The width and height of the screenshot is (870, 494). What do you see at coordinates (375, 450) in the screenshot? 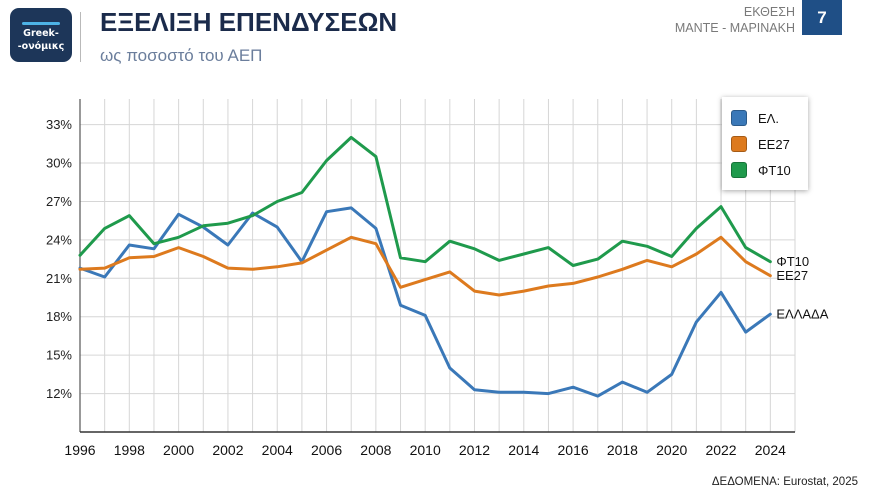
I see `x-tick-label: 2008` at bounding box center [375, 450].